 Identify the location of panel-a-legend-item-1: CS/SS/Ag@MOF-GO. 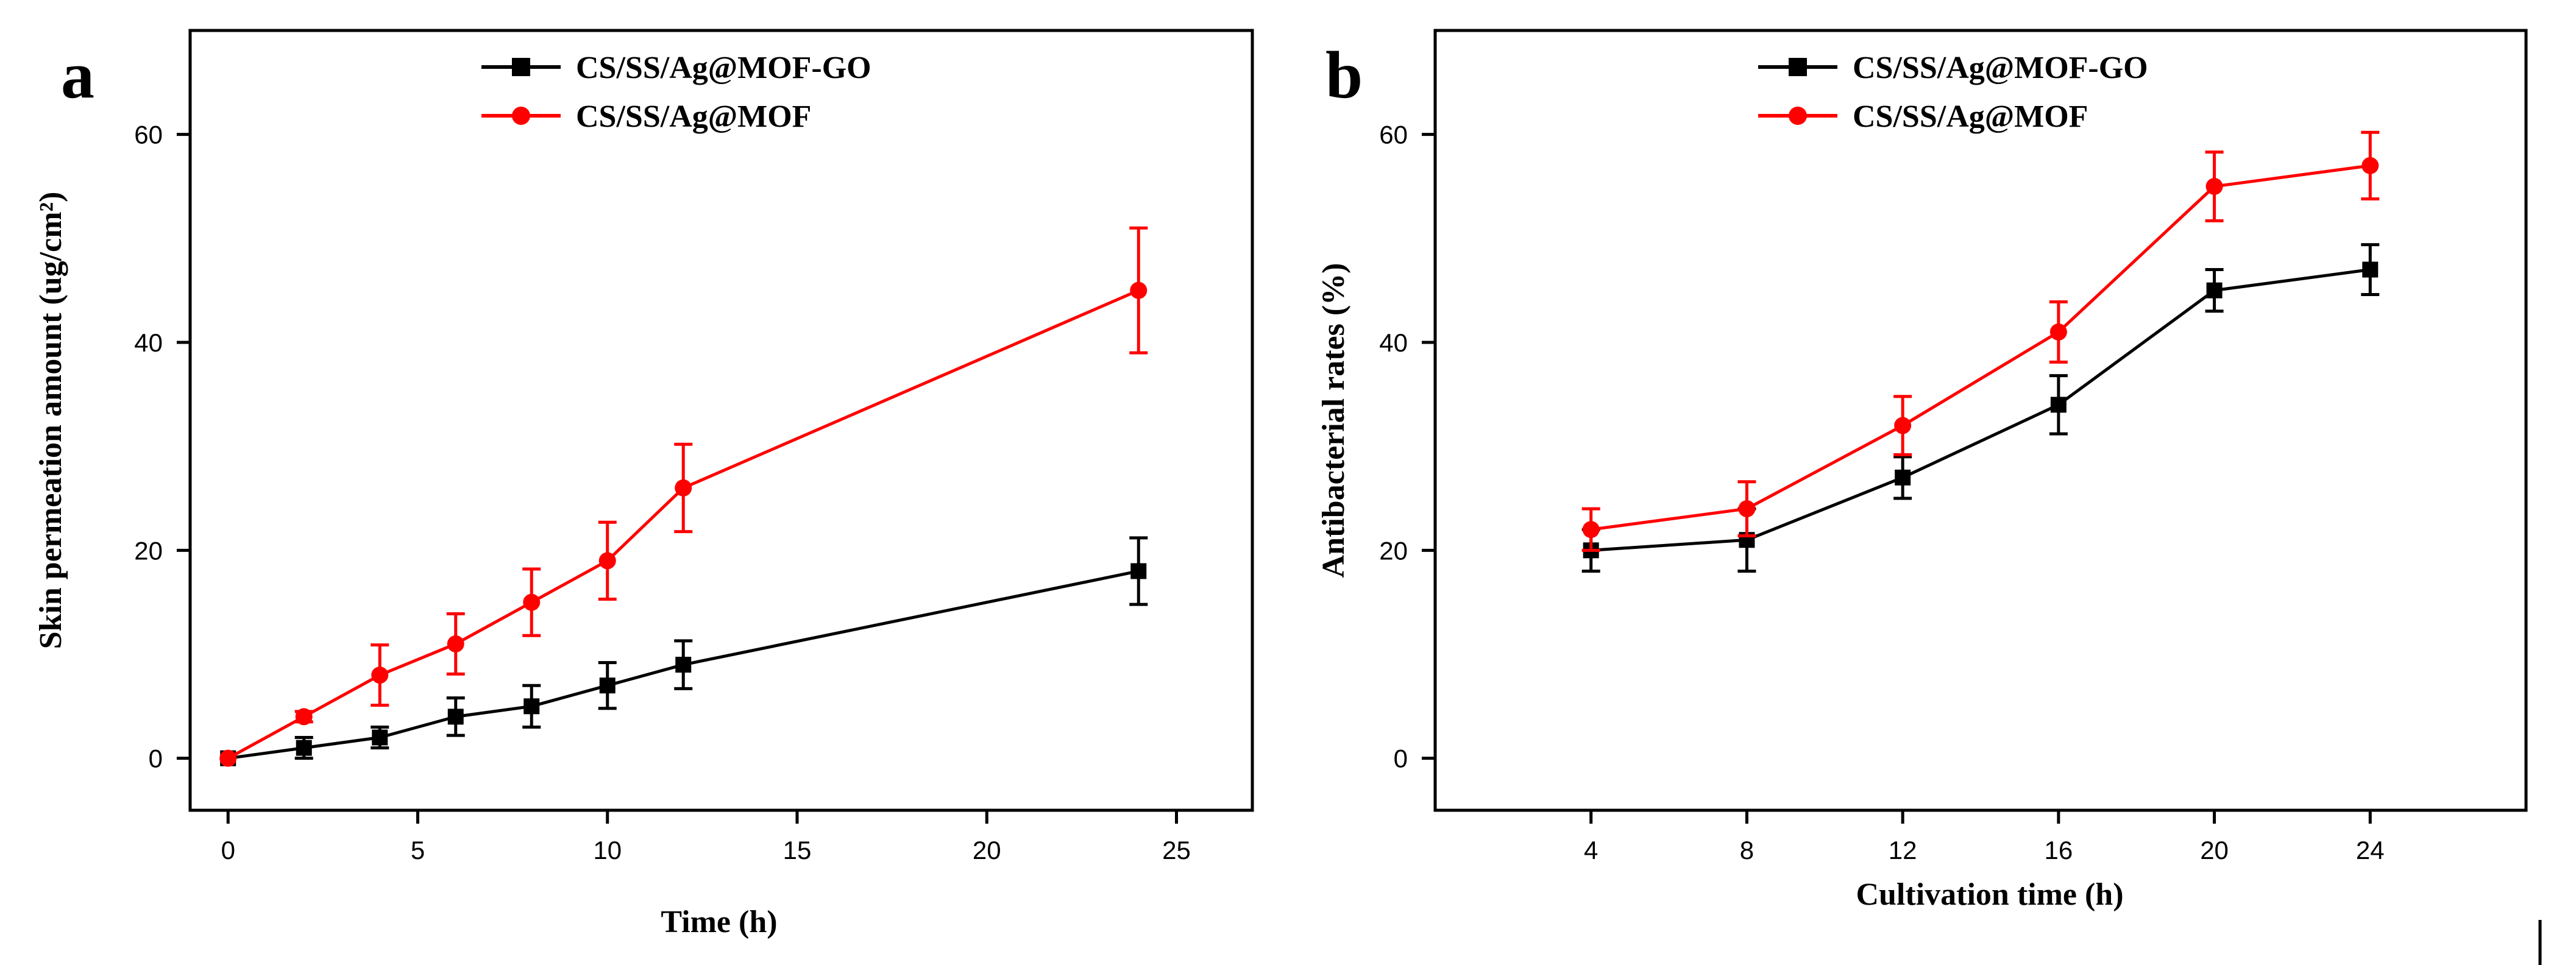
(676, 68).